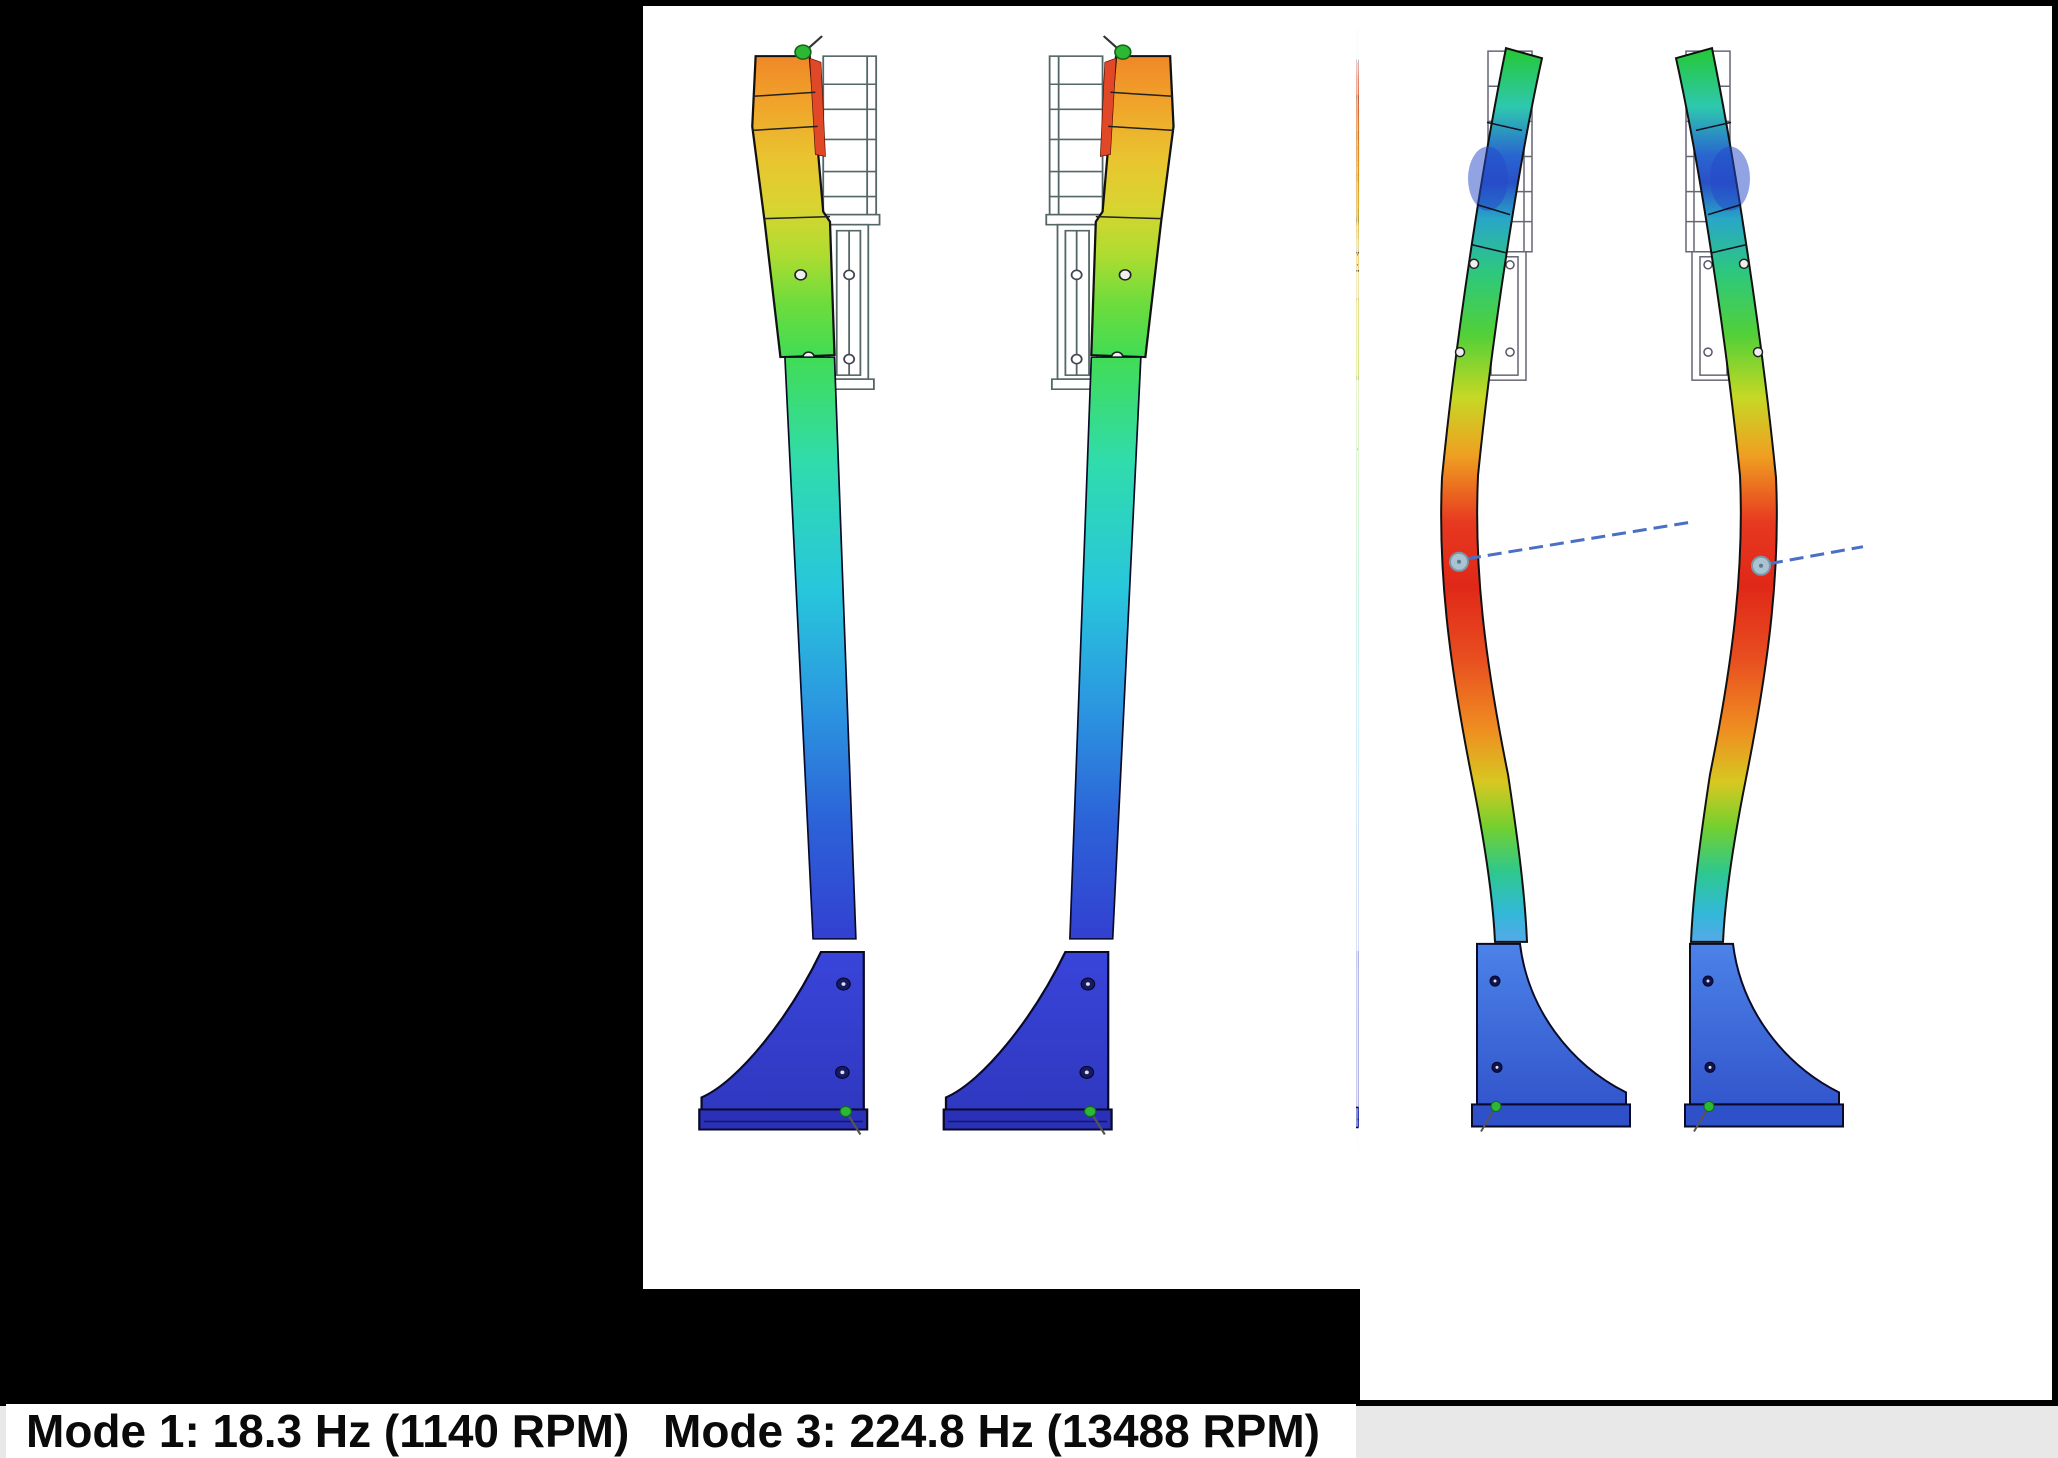 This screenshot has width=2058, height=1458. Describe the element at coordinates (1492, 495) in the screenshot. I see `mode3-left-view-top` at that location.